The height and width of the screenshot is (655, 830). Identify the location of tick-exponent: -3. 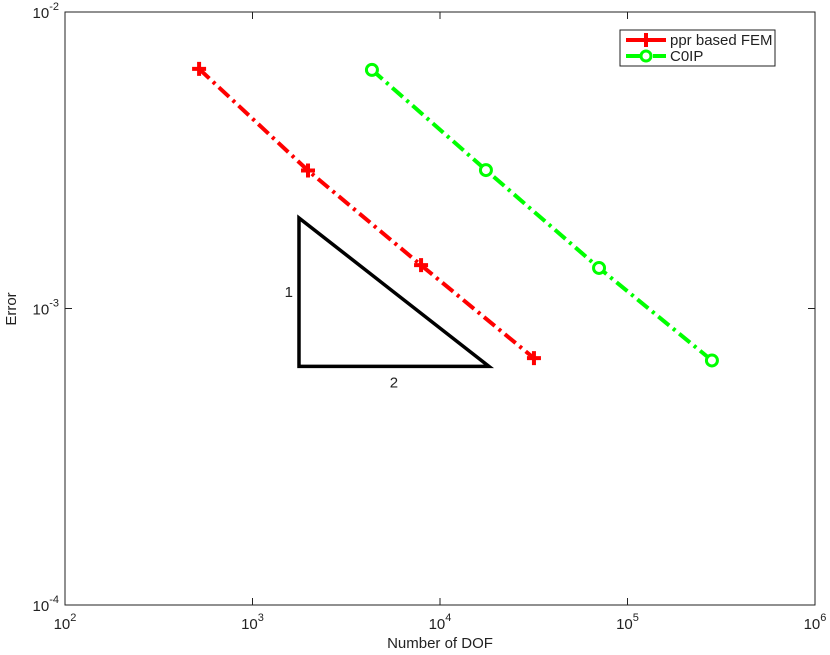
(54, 304).